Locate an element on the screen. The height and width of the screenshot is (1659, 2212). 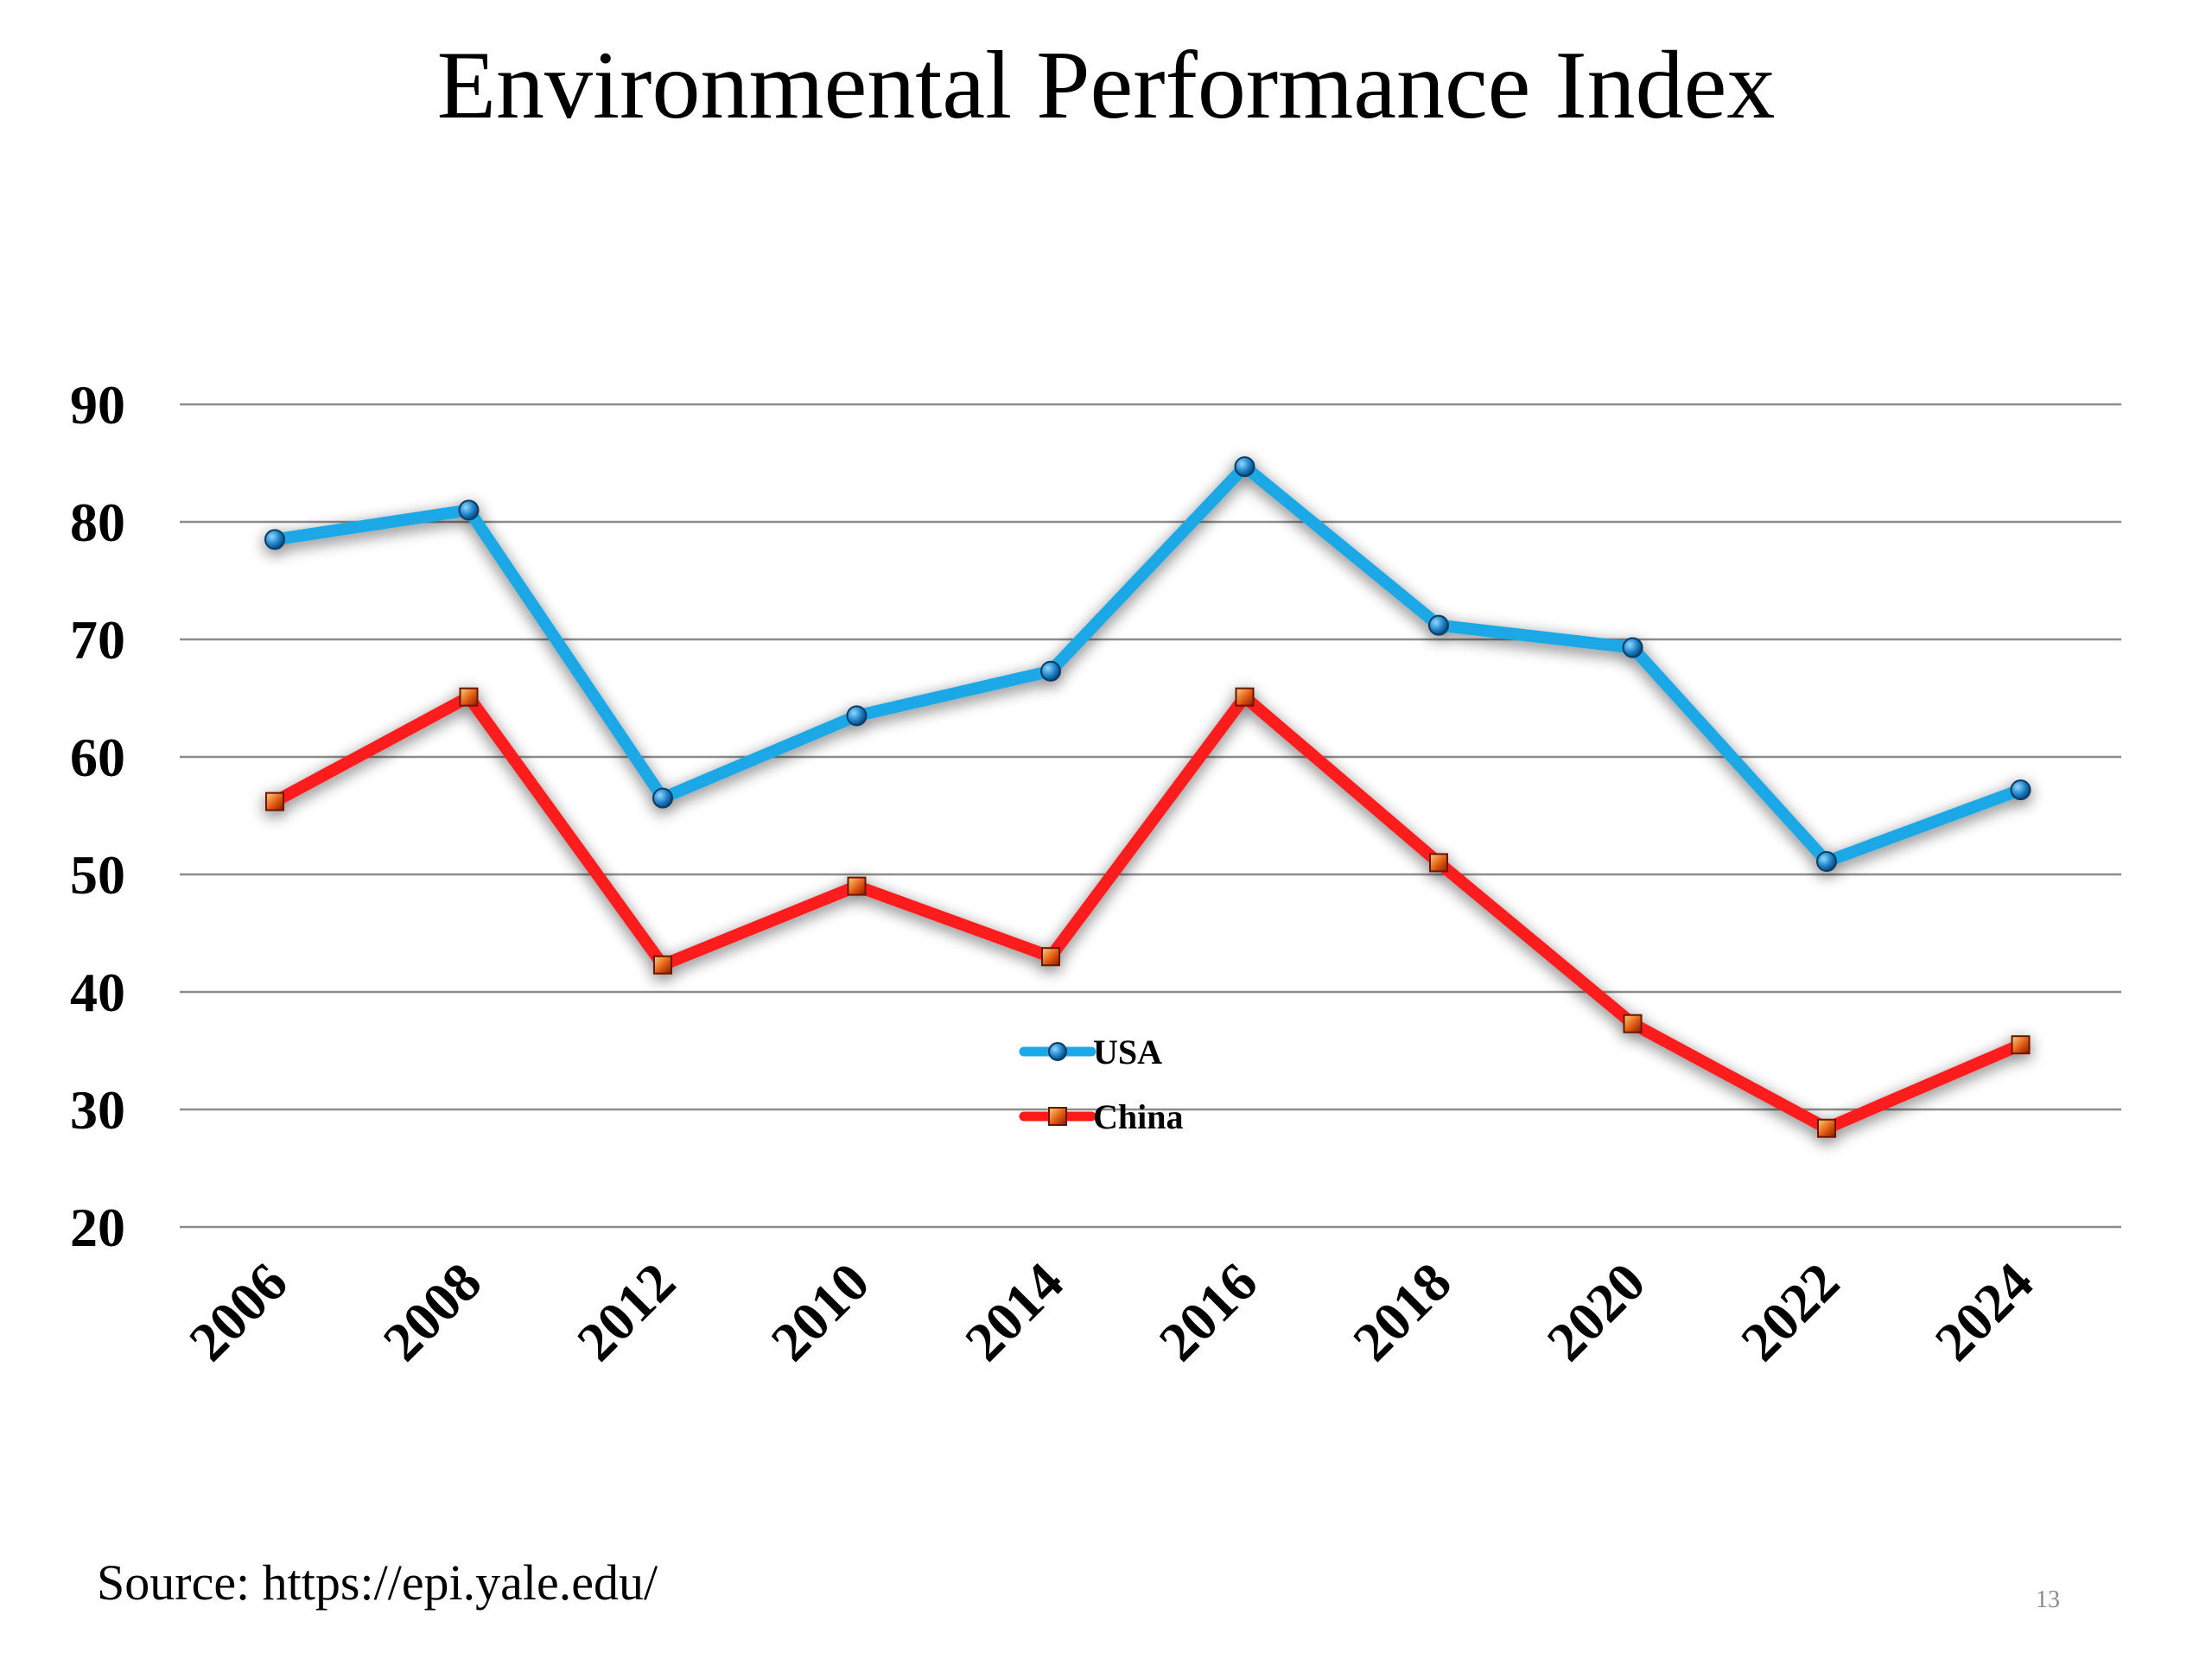
point-usa-2008 is located at coordinates (469, 510).